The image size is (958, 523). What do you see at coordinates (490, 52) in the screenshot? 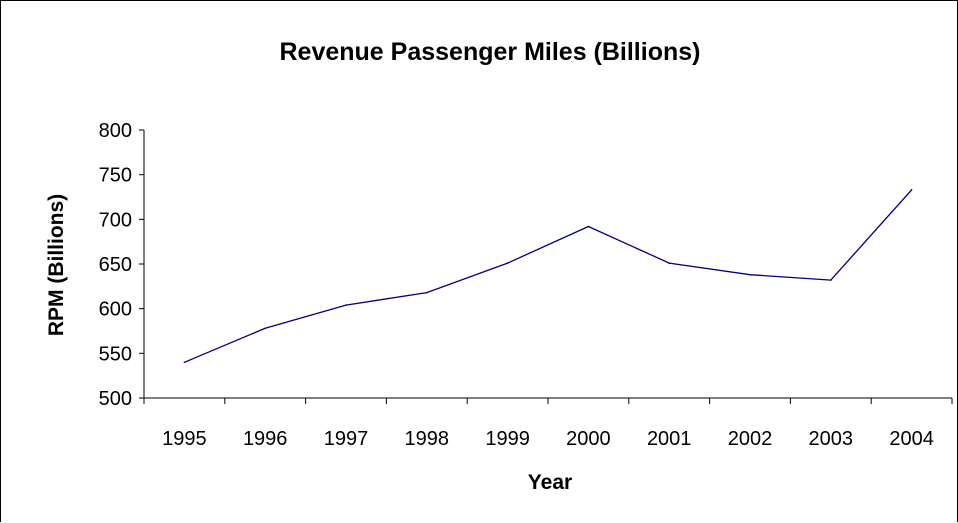
I see `chart-title: Revenue Passenger Miles (Billions)` at bounding box center [490, 52].